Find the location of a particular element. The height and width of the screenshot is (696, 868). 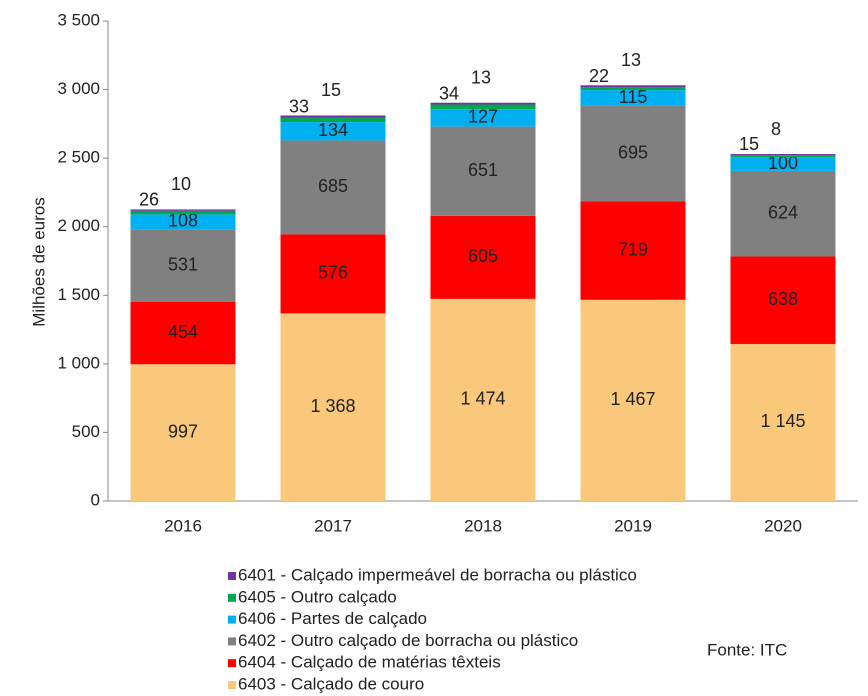

data-label: 26 is located at coordinates (149, 200).